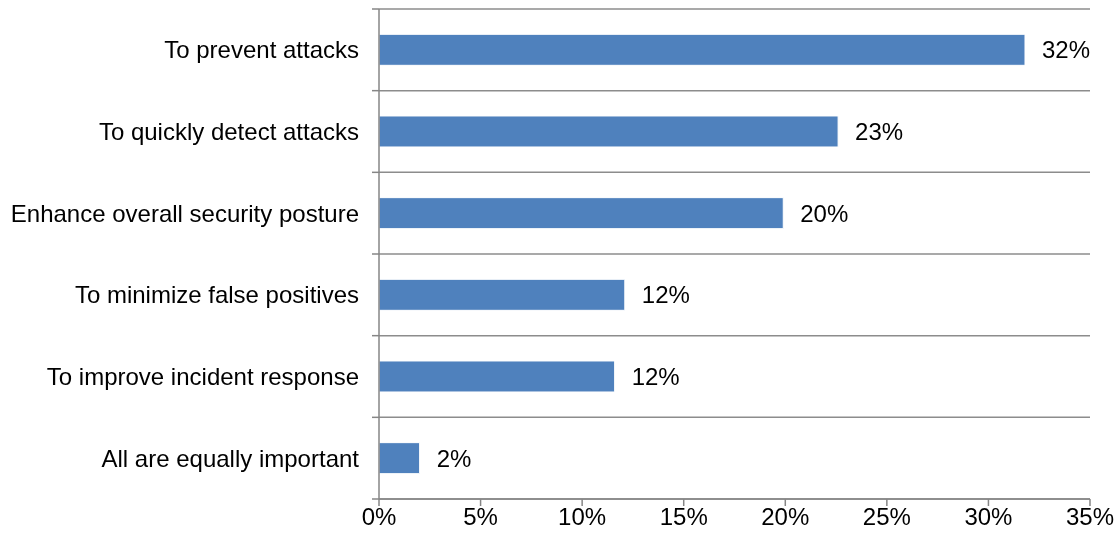 Image resolution: width=1120 pixels, height=538 pixels. Describe the element at coordinates (184, 213) in the screenshot. I see `y-tick-label: Enhance overall security posture` at that location.